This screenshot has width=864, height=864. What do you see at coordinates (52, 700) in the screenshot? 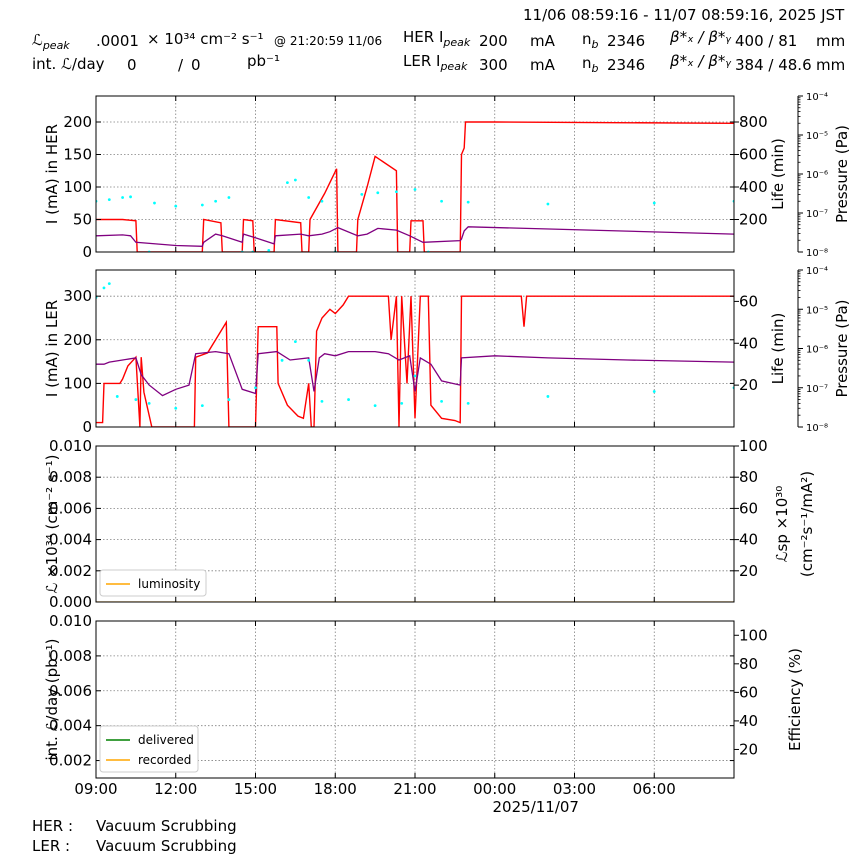
I see `y-axis-label: int. ℒ/day (pb⁻¹)` at bounding box center [52, 700].